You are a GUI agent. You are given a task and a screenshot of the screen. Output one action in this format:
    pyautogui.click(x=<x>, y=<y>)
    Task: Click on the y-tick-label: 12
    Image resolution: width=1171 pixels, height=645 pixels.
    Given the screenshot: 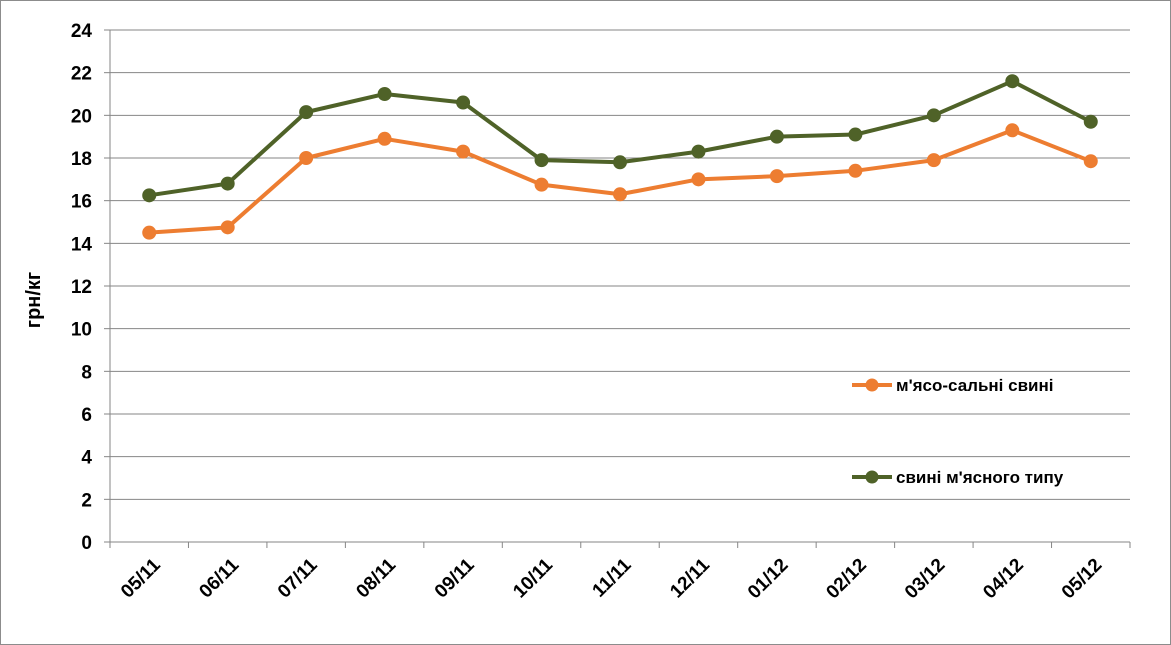 What is the action you would take?
    pyautogui.click(x=81, y=287)
    